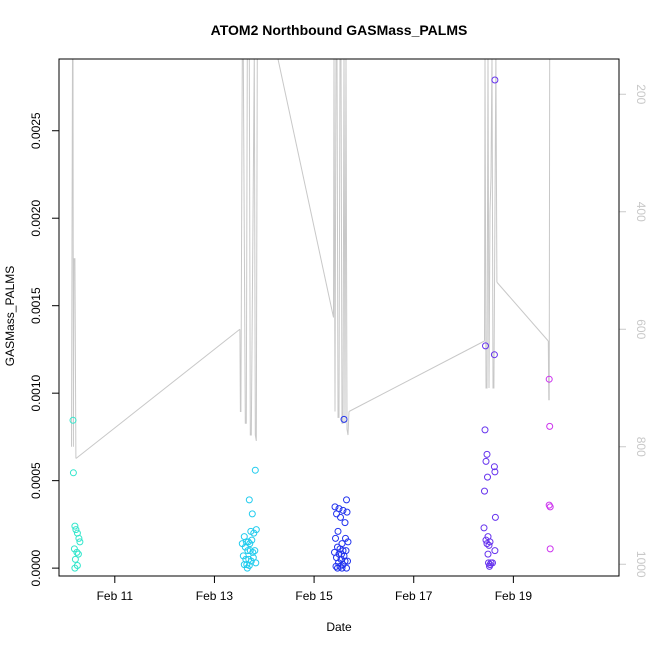 The height and width of the screenshot is (655, 650). Describe the element at coordinates (115, 596) in the screenshot. I see `x-tick-label: Feb 11` at that location.